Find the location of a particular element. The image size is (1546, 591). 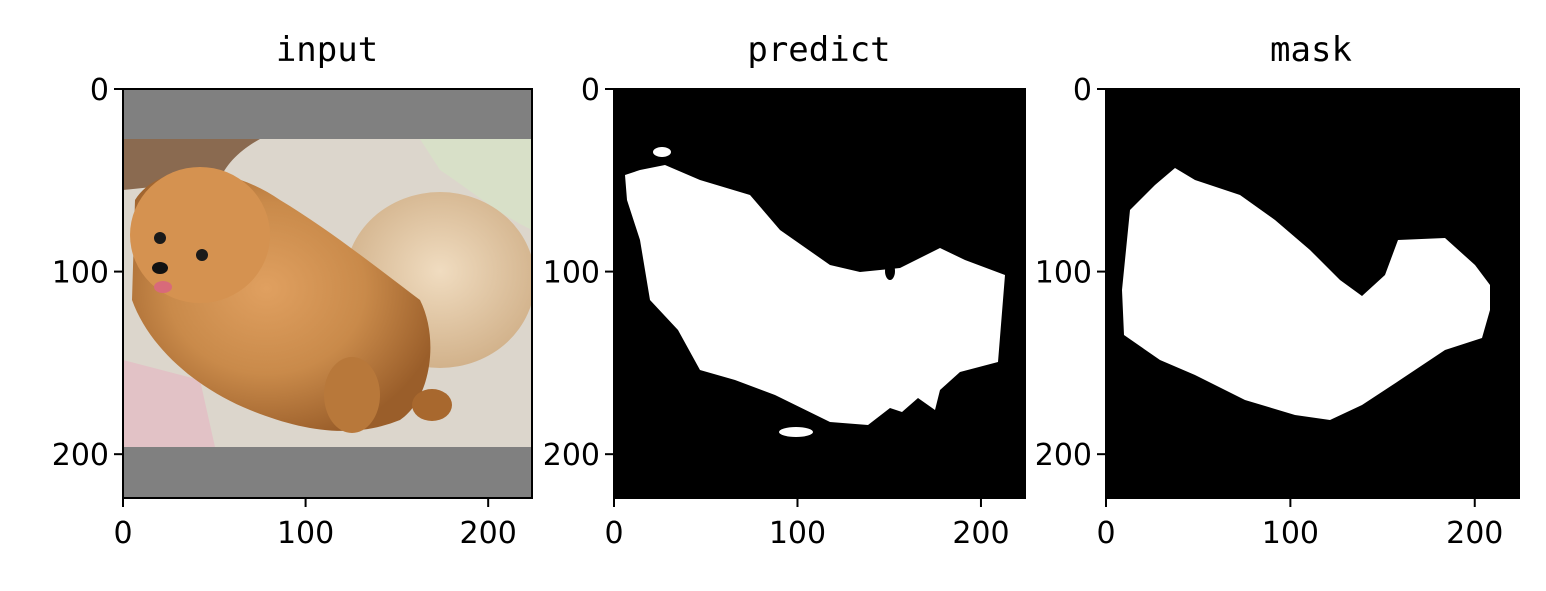

pillow-pink-patch is located at coordinates (169, 403).